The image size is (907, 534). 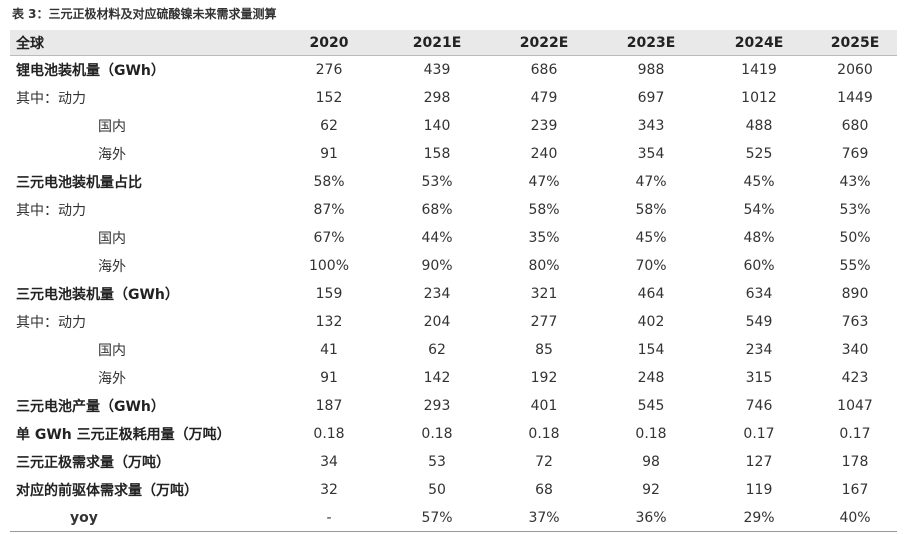 What do you see at coordinates (759, 266) in the screenshot?
I see `cell-value: 60%` at bounding box center [759, 266].